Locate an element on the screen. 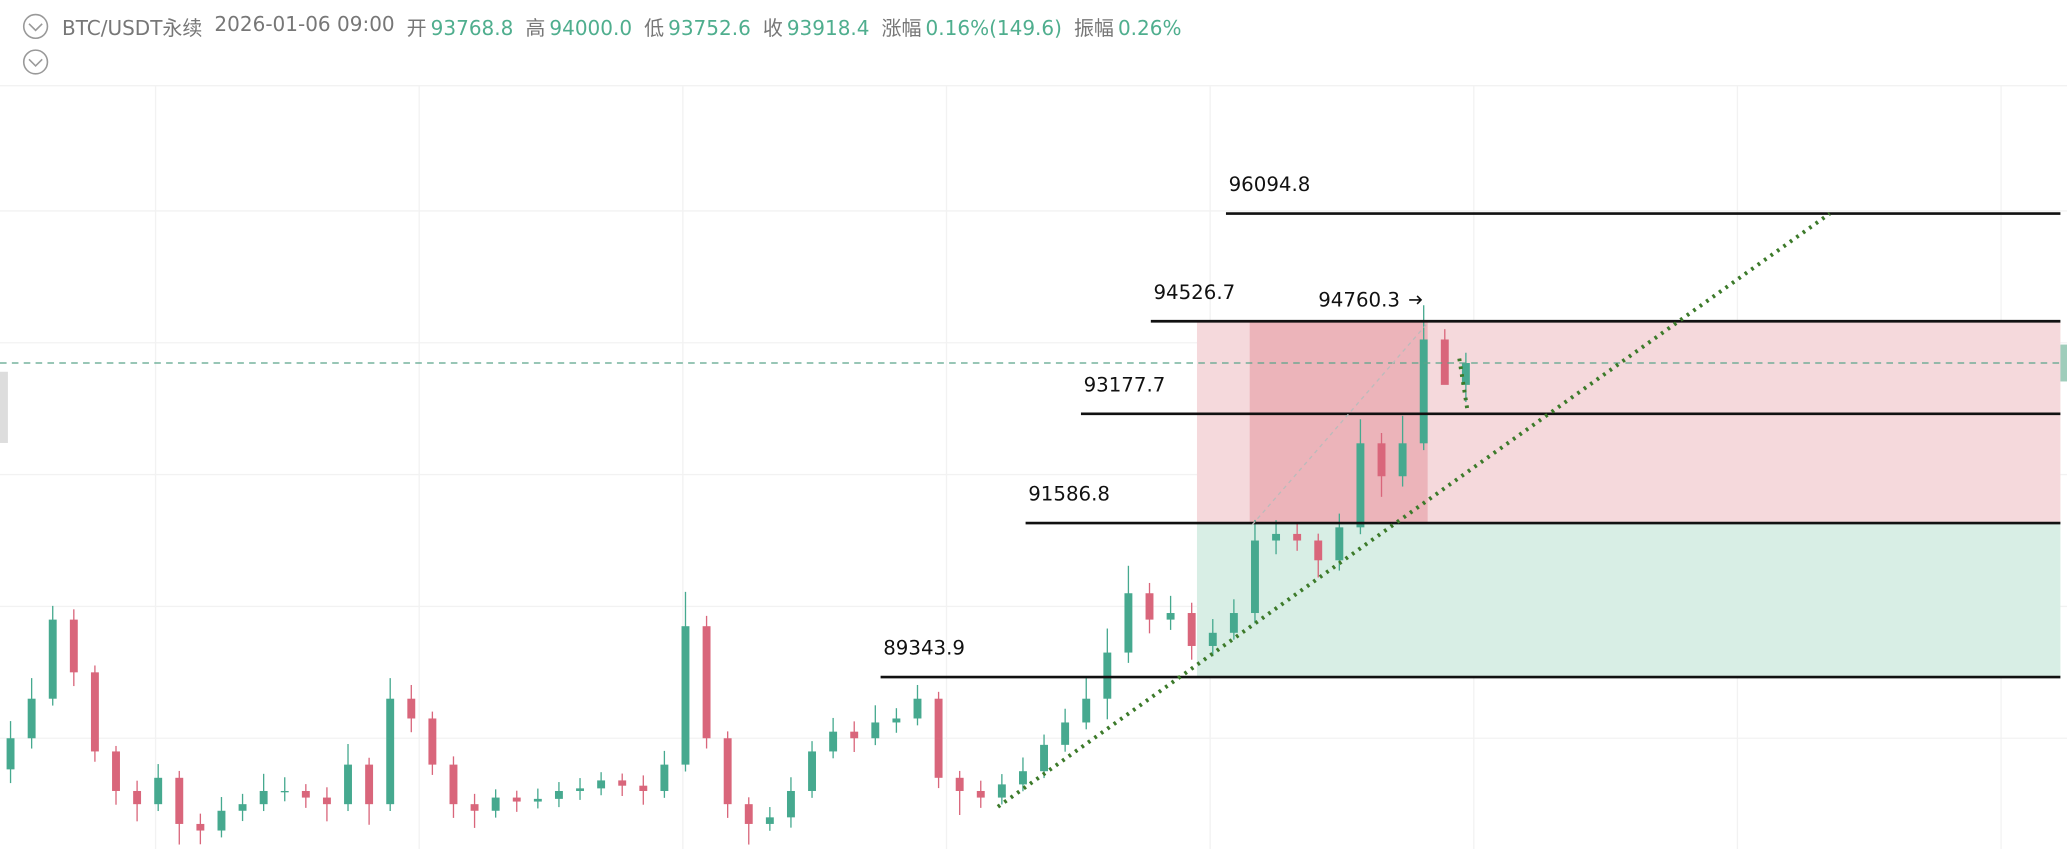 This screenshot has height=849, width=2067. header-field: 振幅 0.26% is located at coordinates (1128, 26).